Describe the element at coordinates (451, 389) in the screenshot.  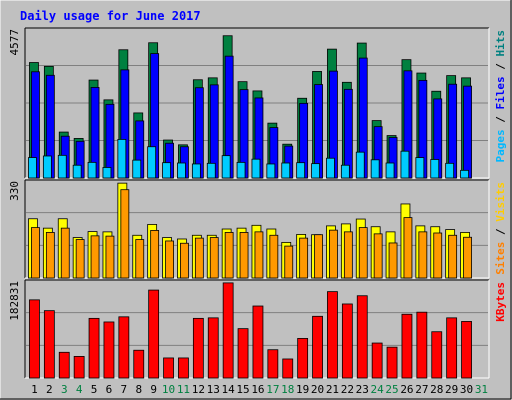
I see `day-label-29: 29` at that location.